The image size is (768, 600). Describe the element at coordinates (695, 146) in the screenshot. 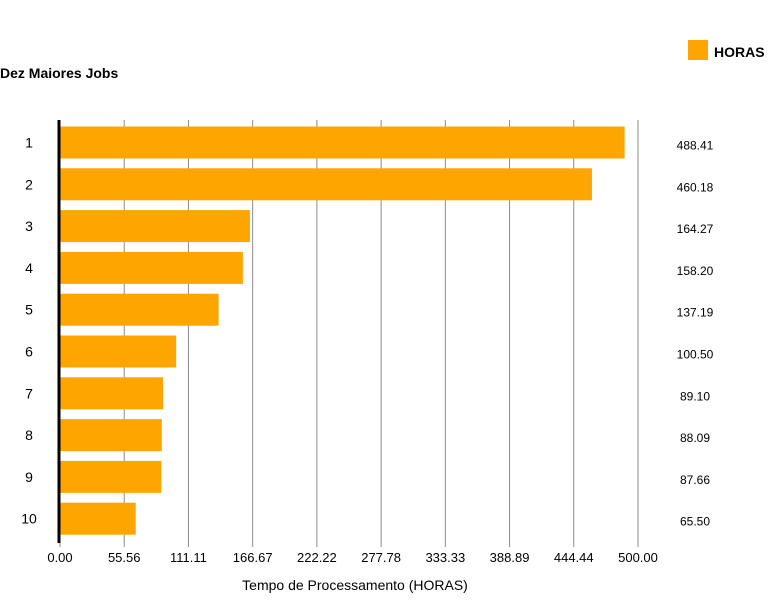

I see `value-label: 488.41` at that location.